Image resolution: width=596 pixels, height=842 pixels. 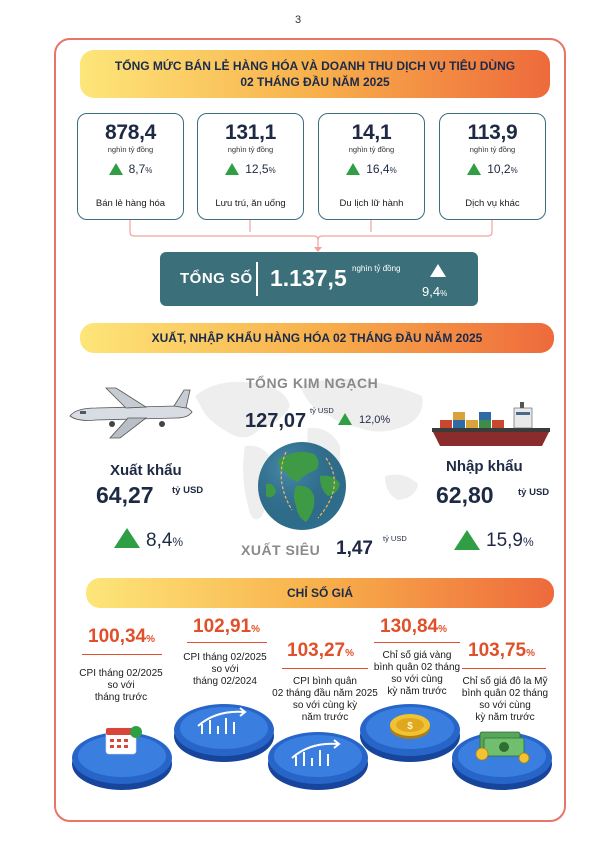 What do you see at coordinates (130, 203) in the screenshot?
I see `card-label: Bán lẻ hàng hóa` at bounding box center [130, 203].